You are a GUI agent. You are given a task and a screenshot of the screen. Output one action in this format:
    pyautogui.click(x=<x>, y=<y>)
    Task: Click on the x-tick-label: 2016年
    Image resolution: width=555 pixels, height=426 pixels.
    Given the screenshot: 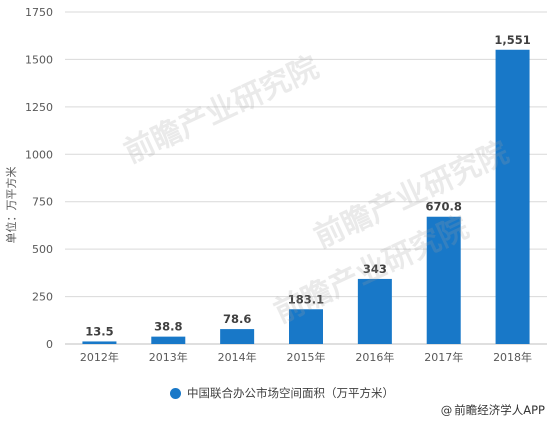 What is the action you would take?
    pyautogui.click(x=374, y=357)
    